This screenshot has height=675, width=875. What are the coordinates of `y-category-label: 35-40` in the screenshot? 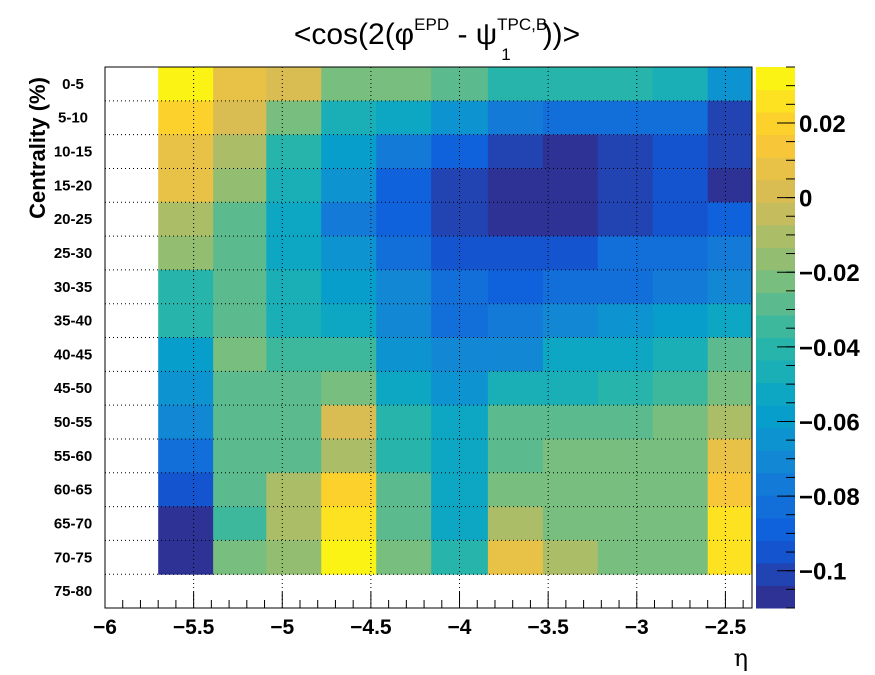 It's located at (73, 321).